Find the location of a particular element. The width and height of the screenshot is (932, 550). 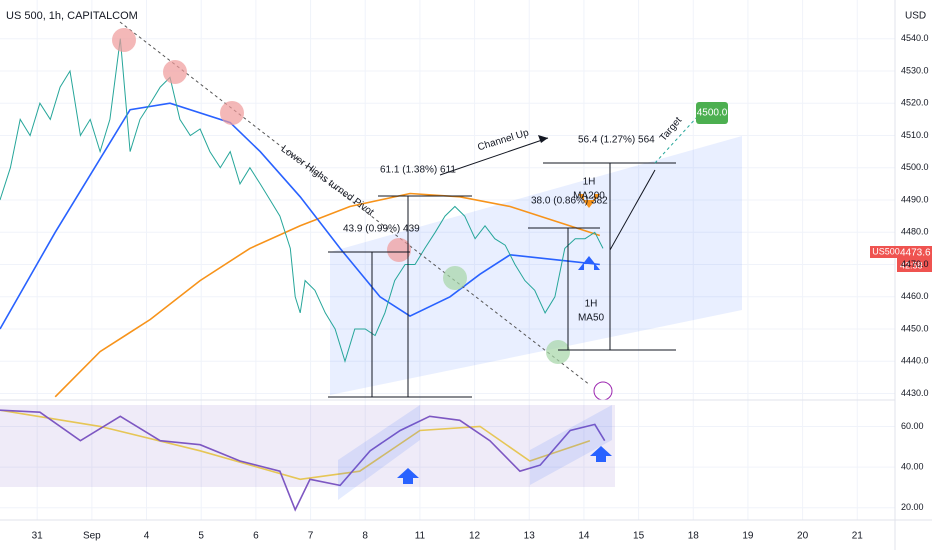

y-tick-label: 4510.0 is located at coordinates (915, 135).